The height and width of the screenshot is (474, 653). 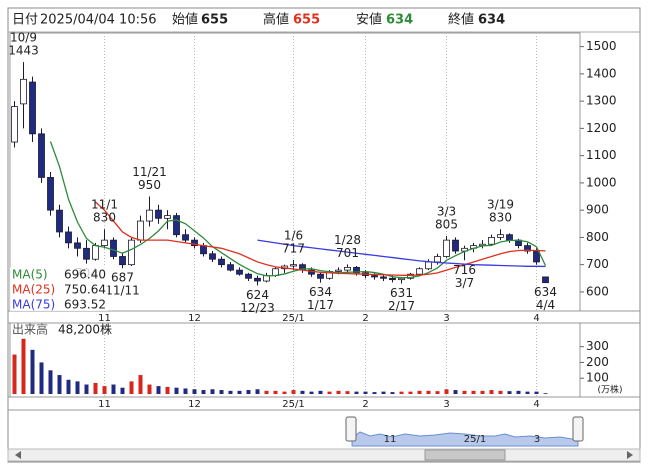 I want to click on scroll-left, so click(x=18, y=455).